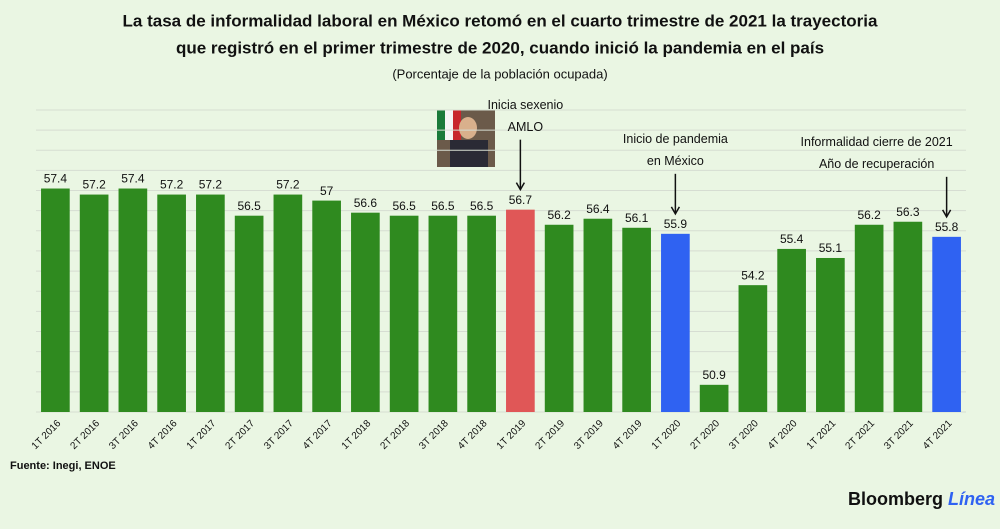 Image resolution: width=1000 pixels, height=529 pixels. Describe the element at coordinates (526, 105) in the screenshot. I see `annotation: Inicia sexenio` at that location.